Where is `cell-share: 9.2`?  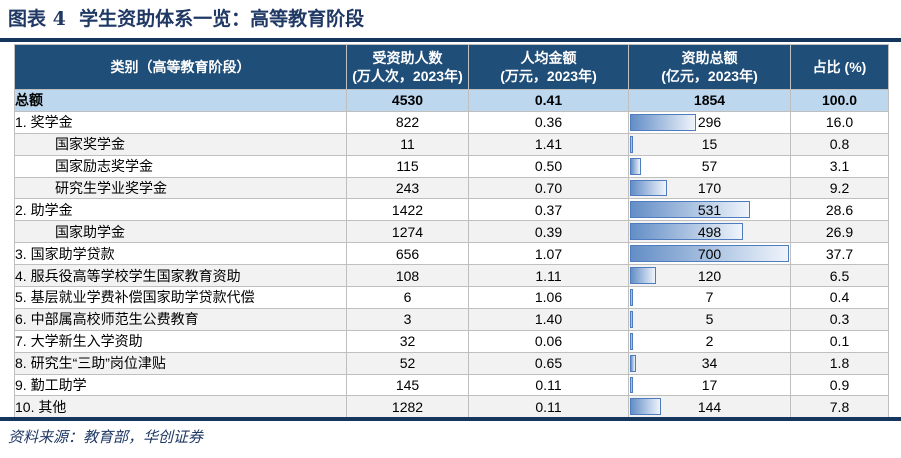
cell-share: 9.2 is located at coordinates (839, 188).